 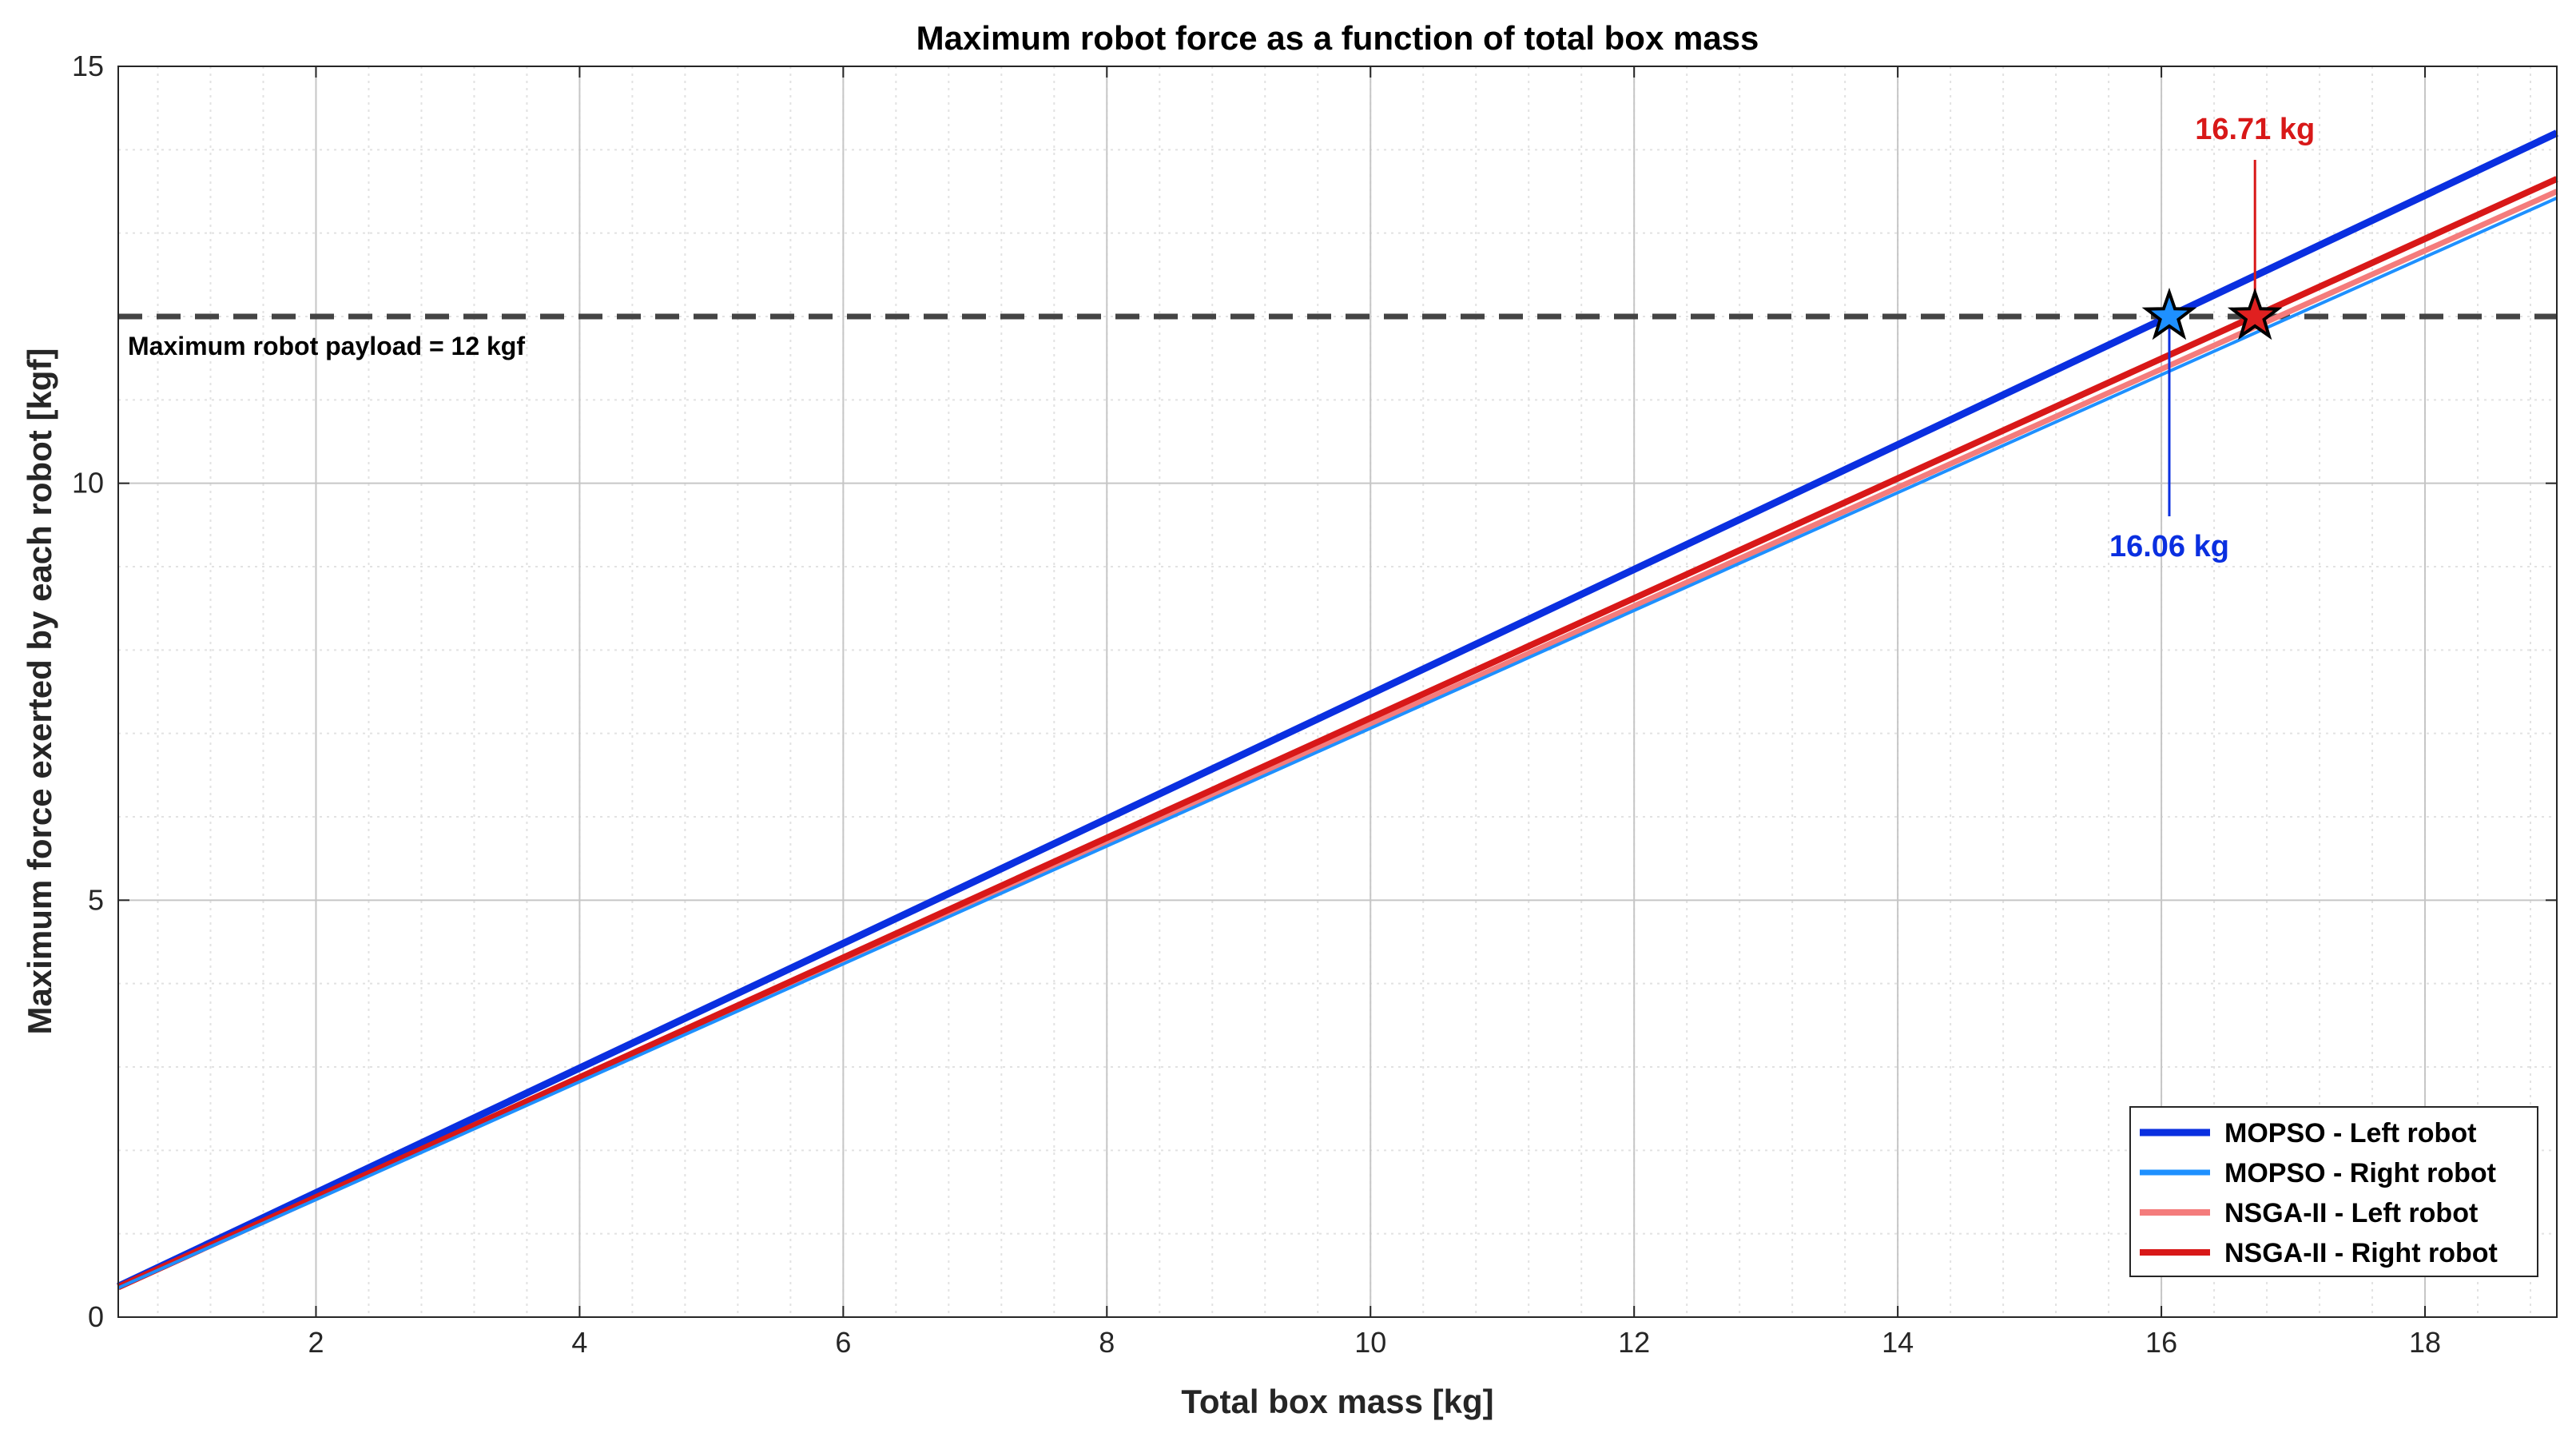 I want to click on y-tick-label: 15, so click(x=88, y=66).